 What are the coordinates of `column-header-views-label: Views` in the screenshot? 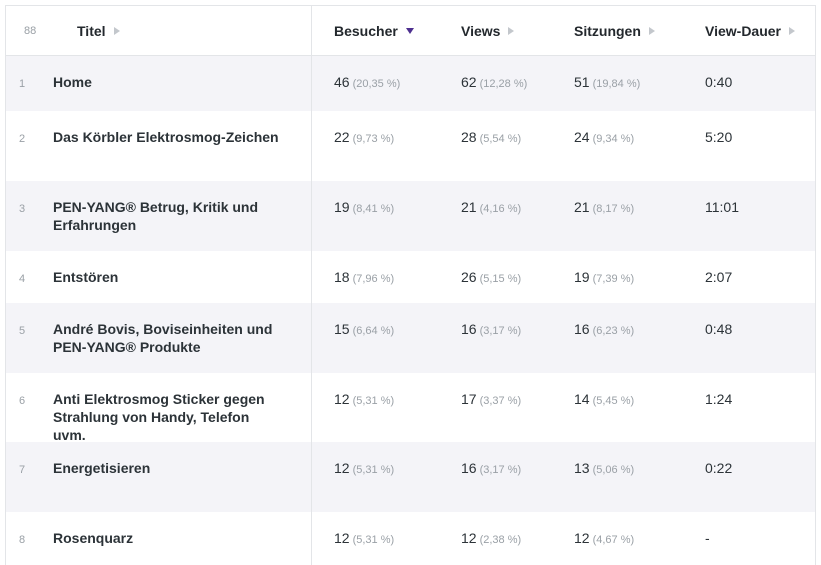 It's located at (481, 31).